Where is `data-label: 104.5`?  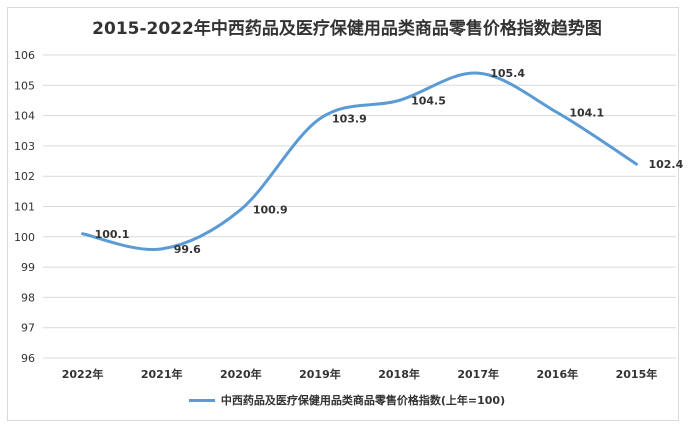
data-label: 104.5 is located at coordinates (428, 100).